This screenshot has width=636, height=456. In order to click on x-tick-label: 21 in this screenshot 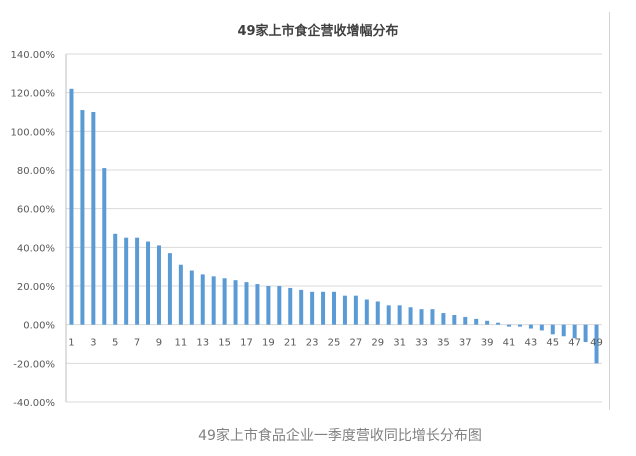, I will do `click(290, 343)`.